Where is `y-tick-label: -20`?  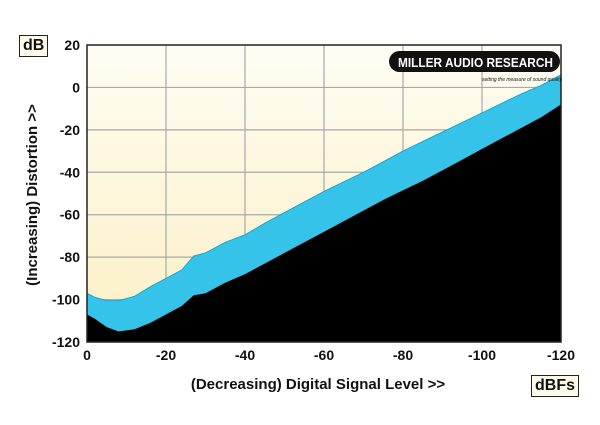
y-tick-label: -20 is located at coordinates (70, 130).